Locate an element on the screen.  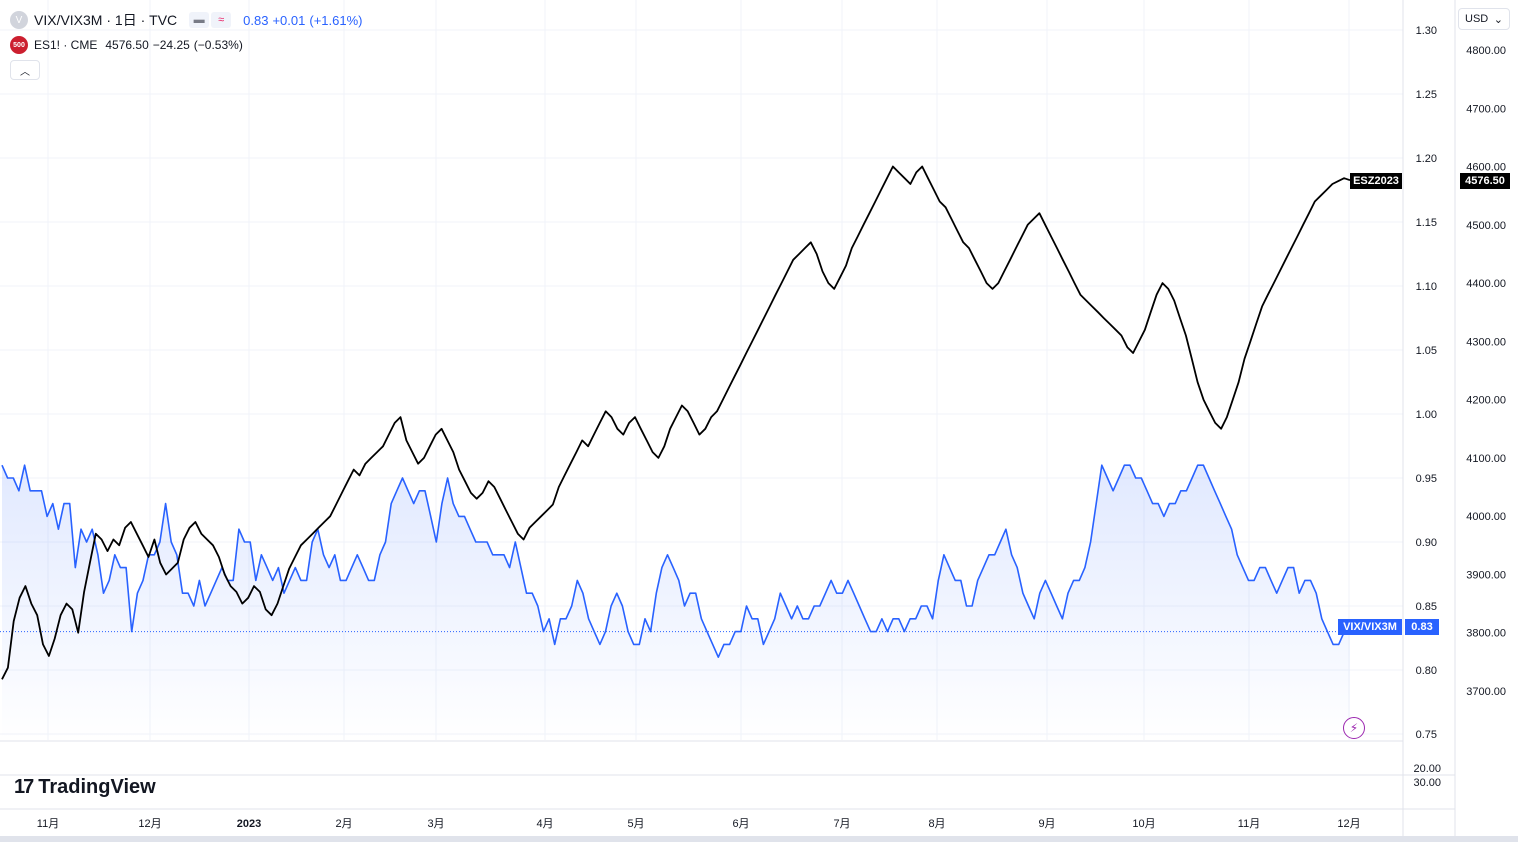
vix-symbol-icon: V is located at coordinates (19, 20).